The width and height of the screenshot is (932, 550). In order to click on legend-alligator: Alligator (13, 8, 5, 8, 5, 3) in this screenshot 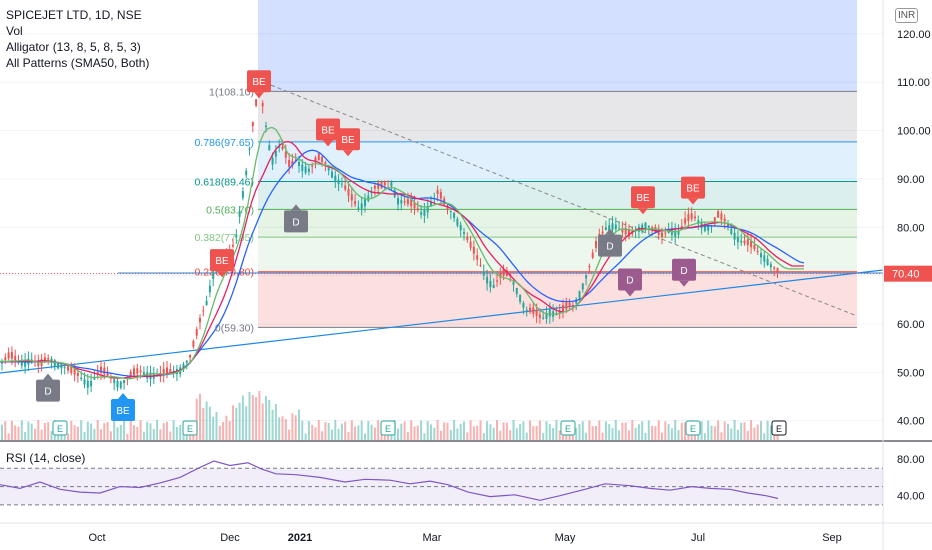, I will do `click(73, 47)`.